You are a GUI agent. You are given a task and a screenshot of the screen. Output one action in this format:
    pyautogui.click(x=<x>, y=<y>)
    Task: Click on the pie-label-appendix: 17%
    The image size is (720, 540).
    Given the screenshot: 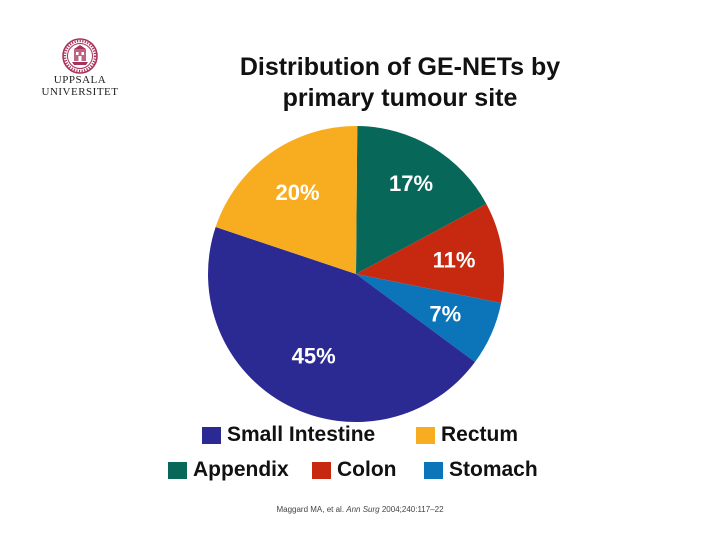 What is the action you would take?
    pyautogui.click(x=411, y=183)
    